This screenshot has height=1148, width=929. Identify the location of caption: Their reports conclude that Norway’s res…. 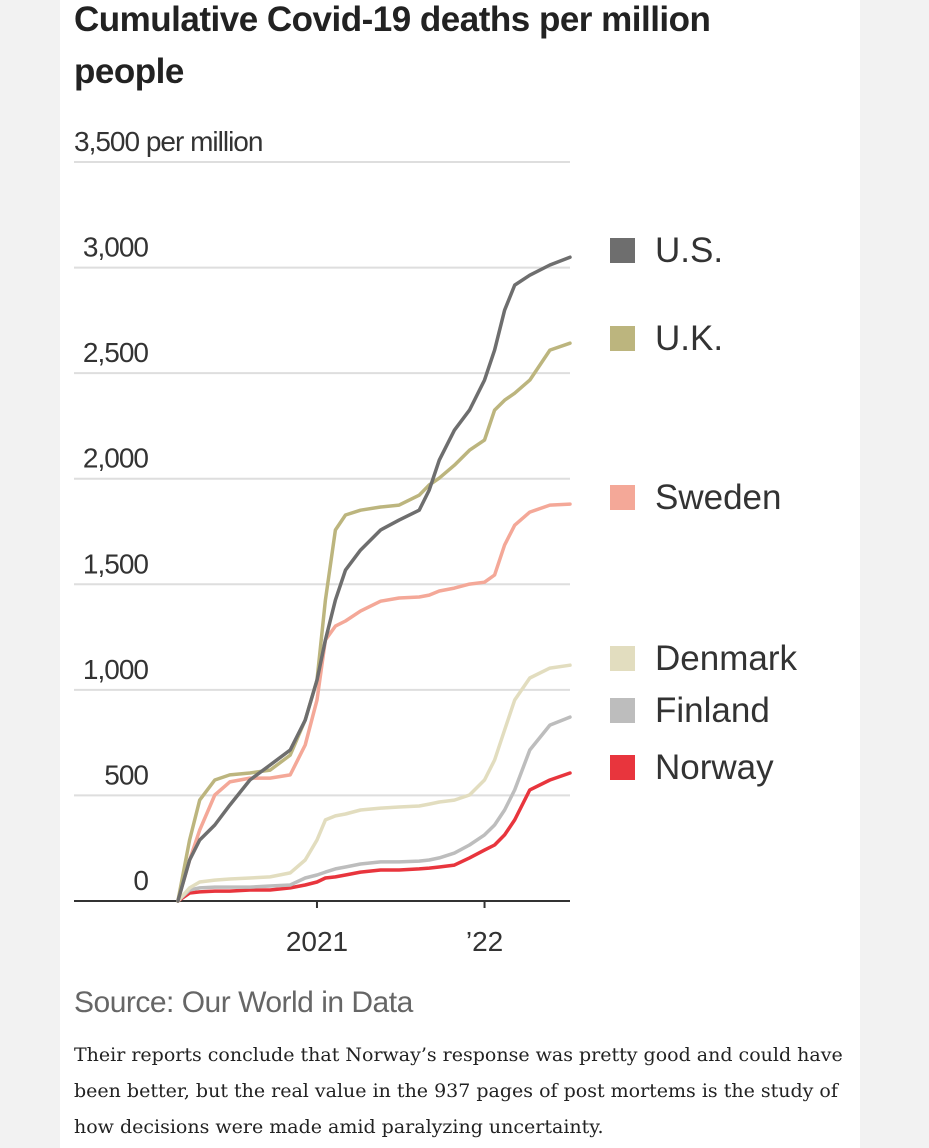
(458, 1091).